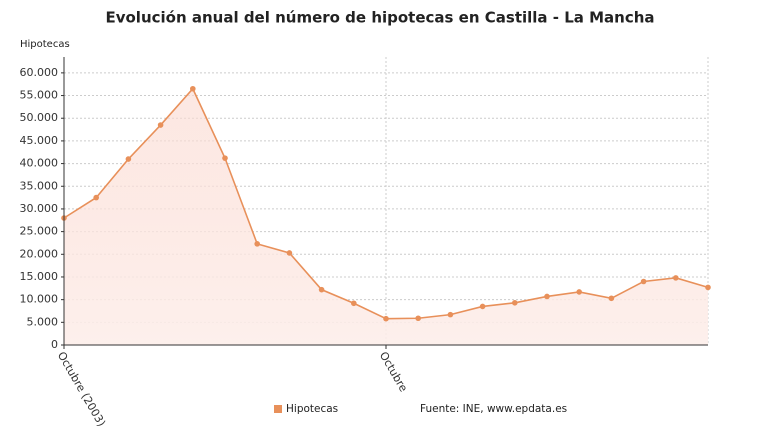 Image resolution: width=760 pixels, height=427 pixels. I want to click on y-tick-label: 10.000, so click(39, 299).